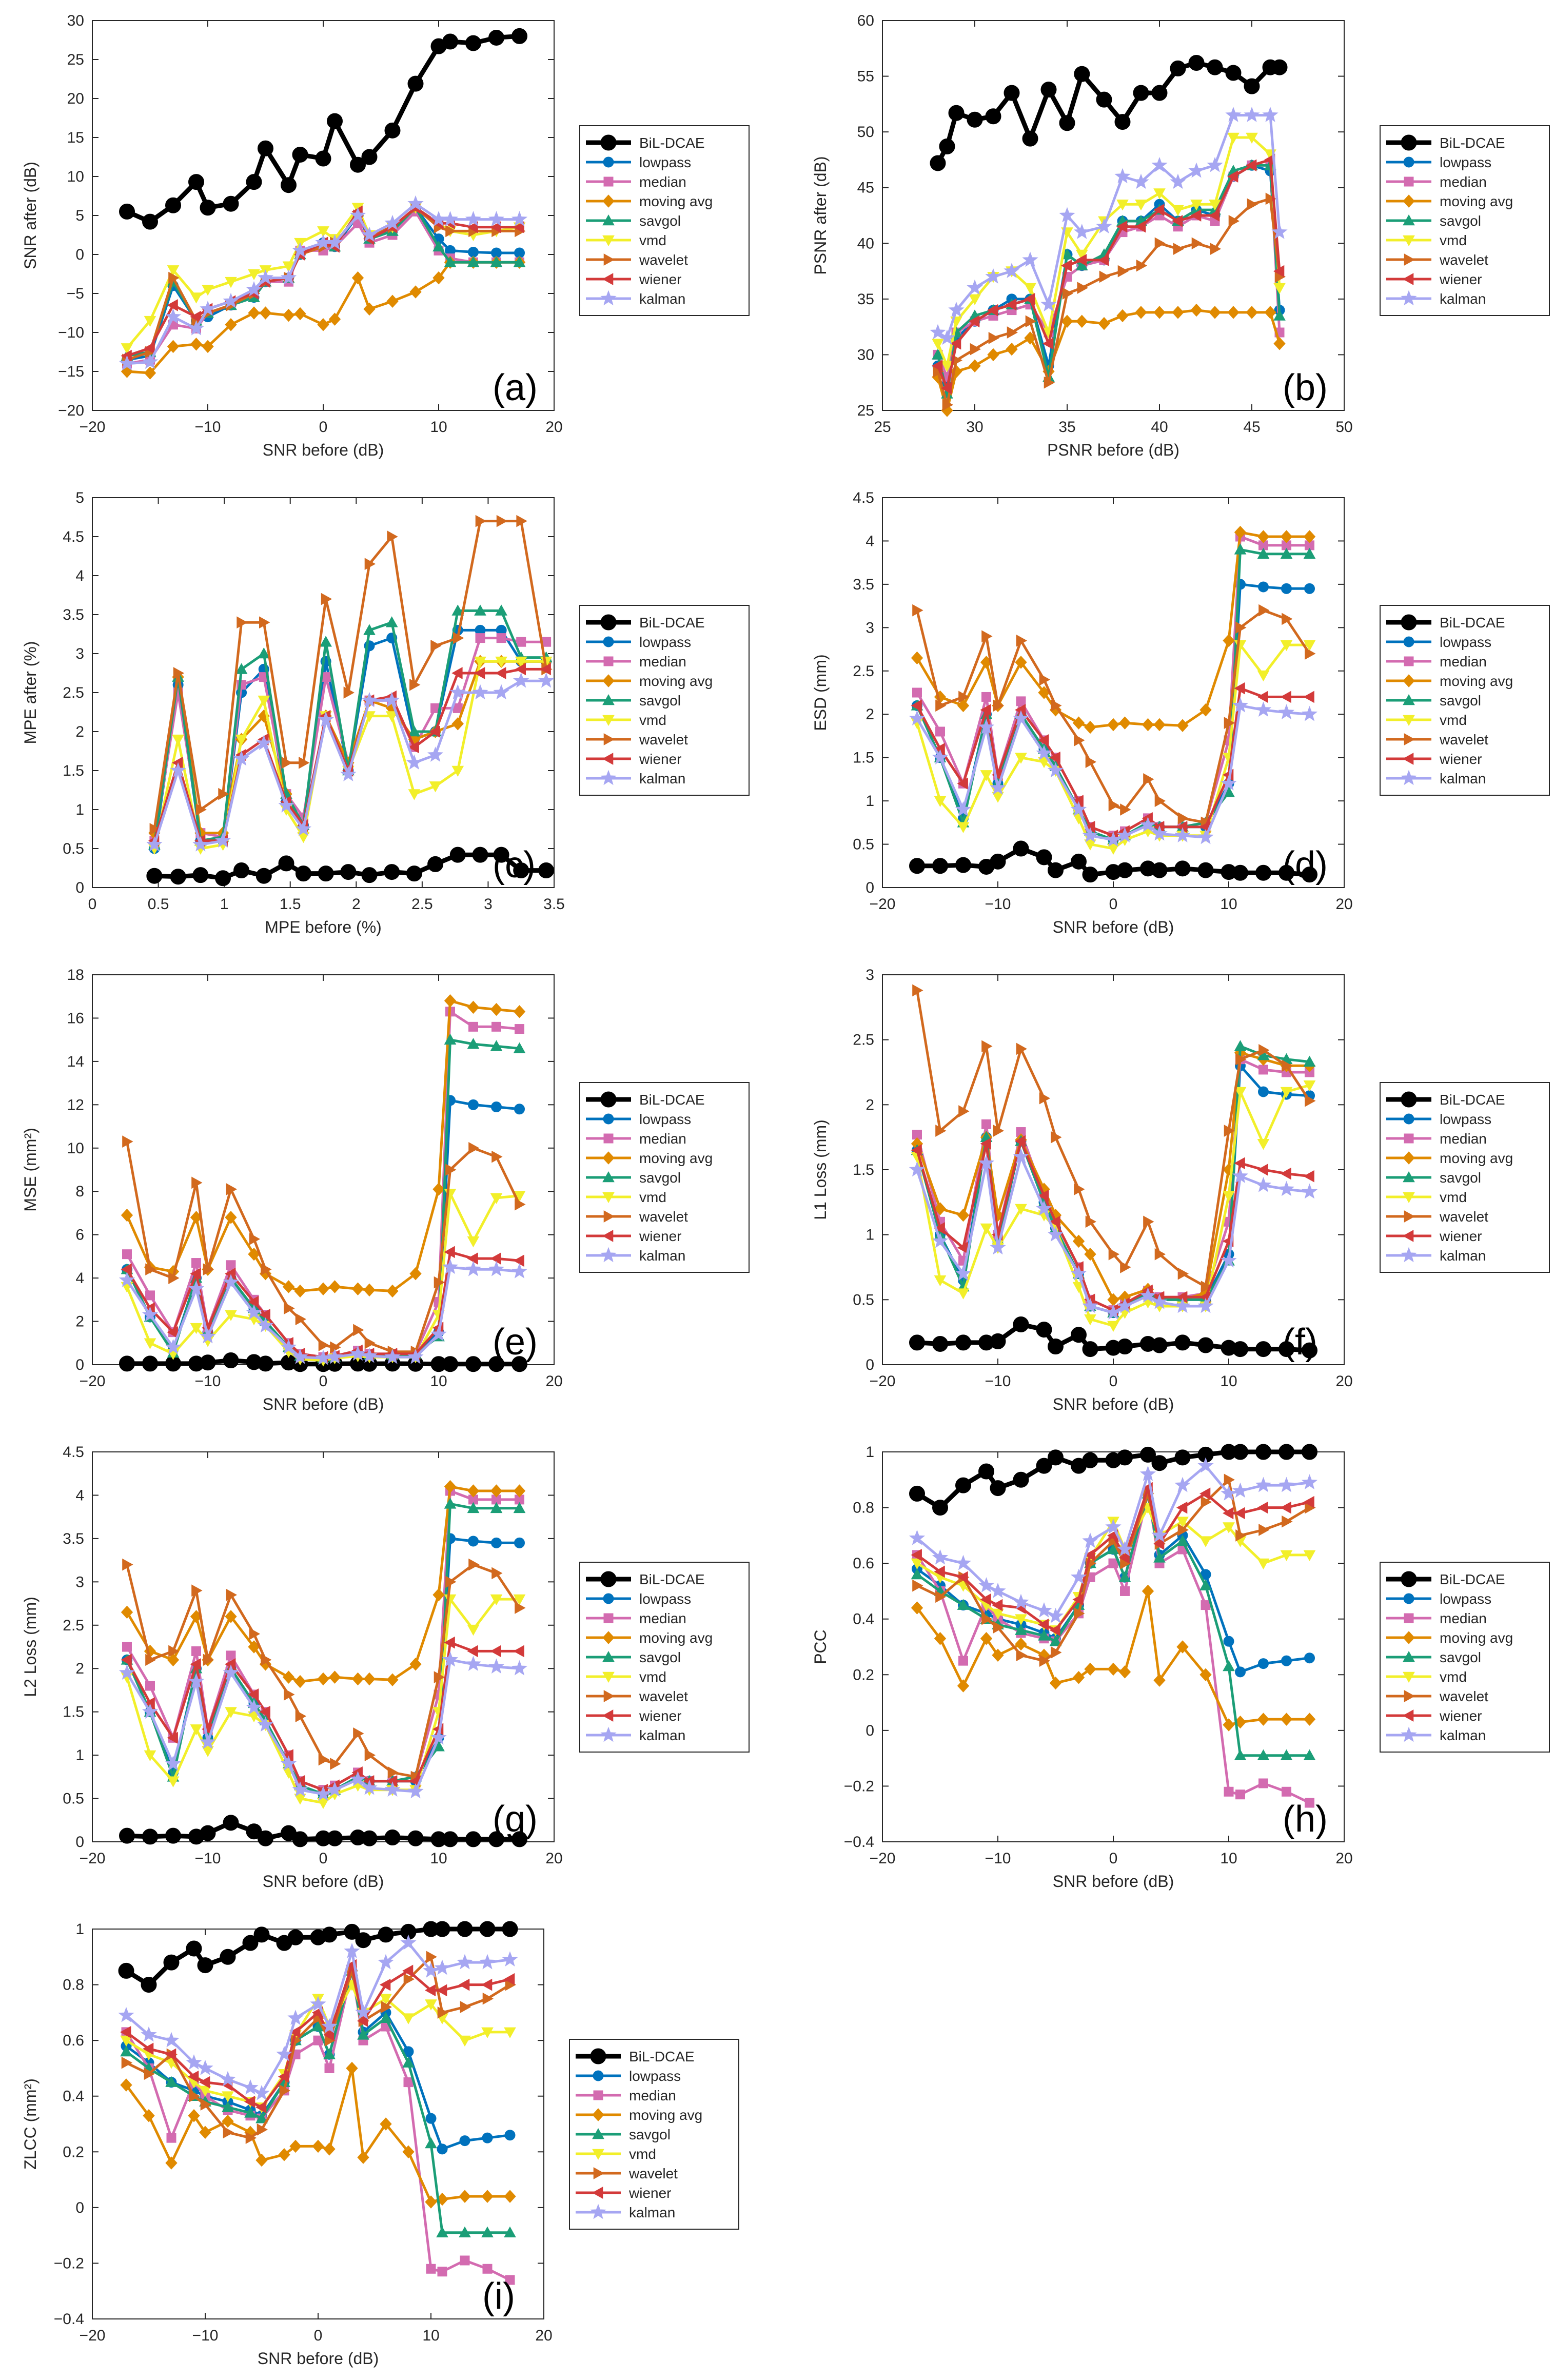 The height and width of the screenshot is (2380, 1554). I want to click on legend-label: moving avg, so click(1476, 681).